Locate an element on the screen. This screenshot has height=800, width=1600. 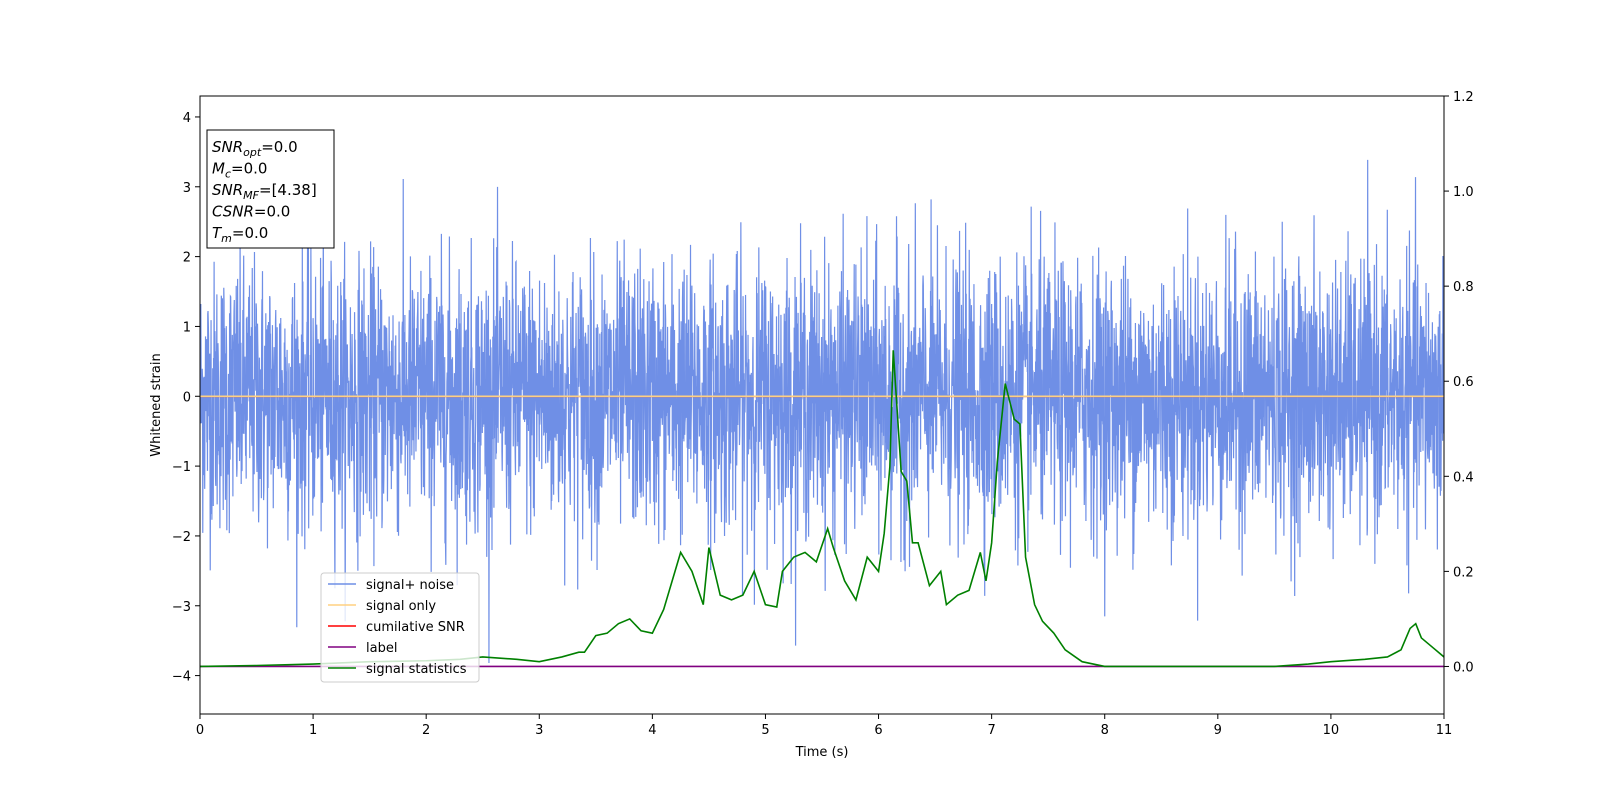
y-axis-right: 0.0 0.2 0.4 0.6 0.8 1.0 1.2 is located at coordinates (1459, 382).